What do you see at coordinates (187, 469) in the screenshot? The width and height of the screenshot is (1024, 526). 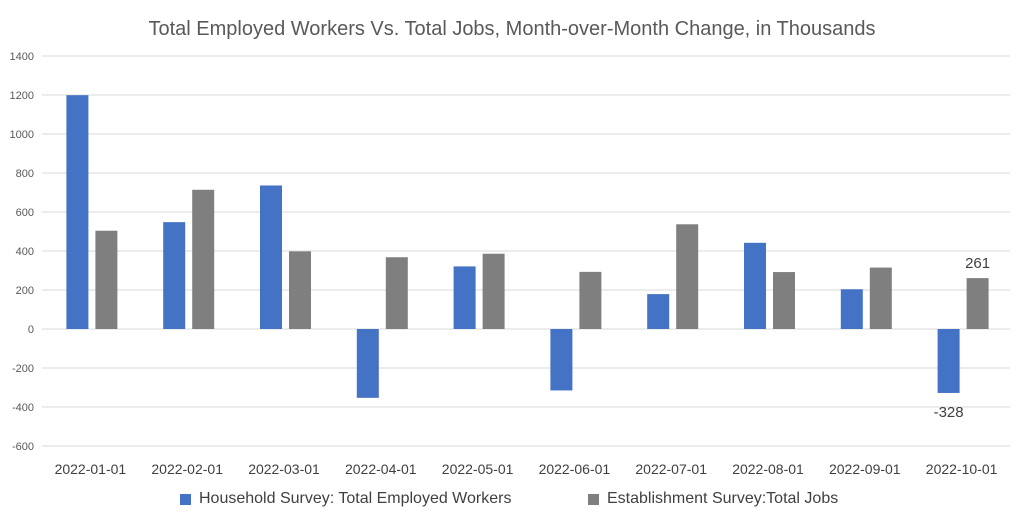 I see `x-tick-label: 2022-02-01` at bounding box center [187, 469].